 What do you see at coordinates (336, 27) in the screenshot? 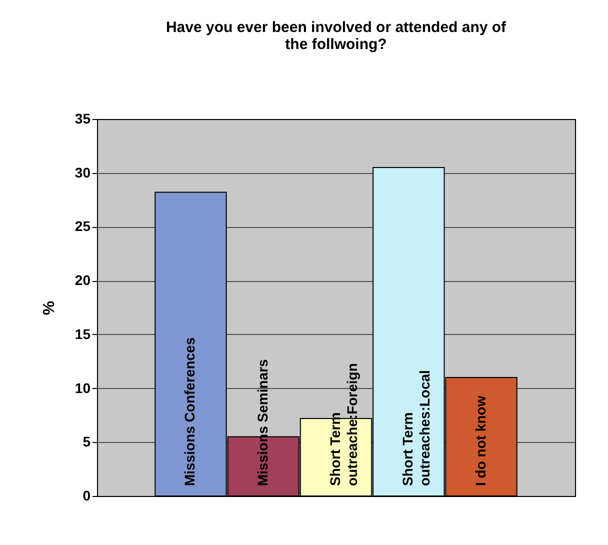
I see `text: Have you ever been involved or attended any of` at bounding box center [336, 27].